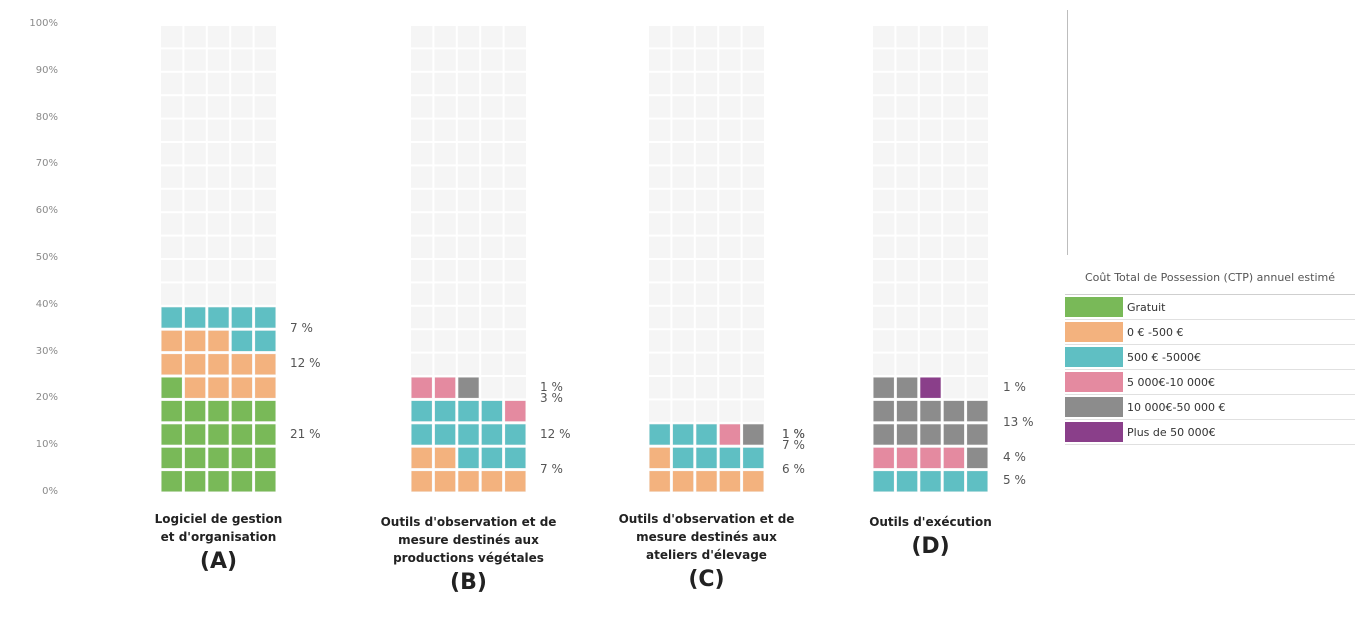  I want to click on segment-value-label: 3 %, so click(551, 398).